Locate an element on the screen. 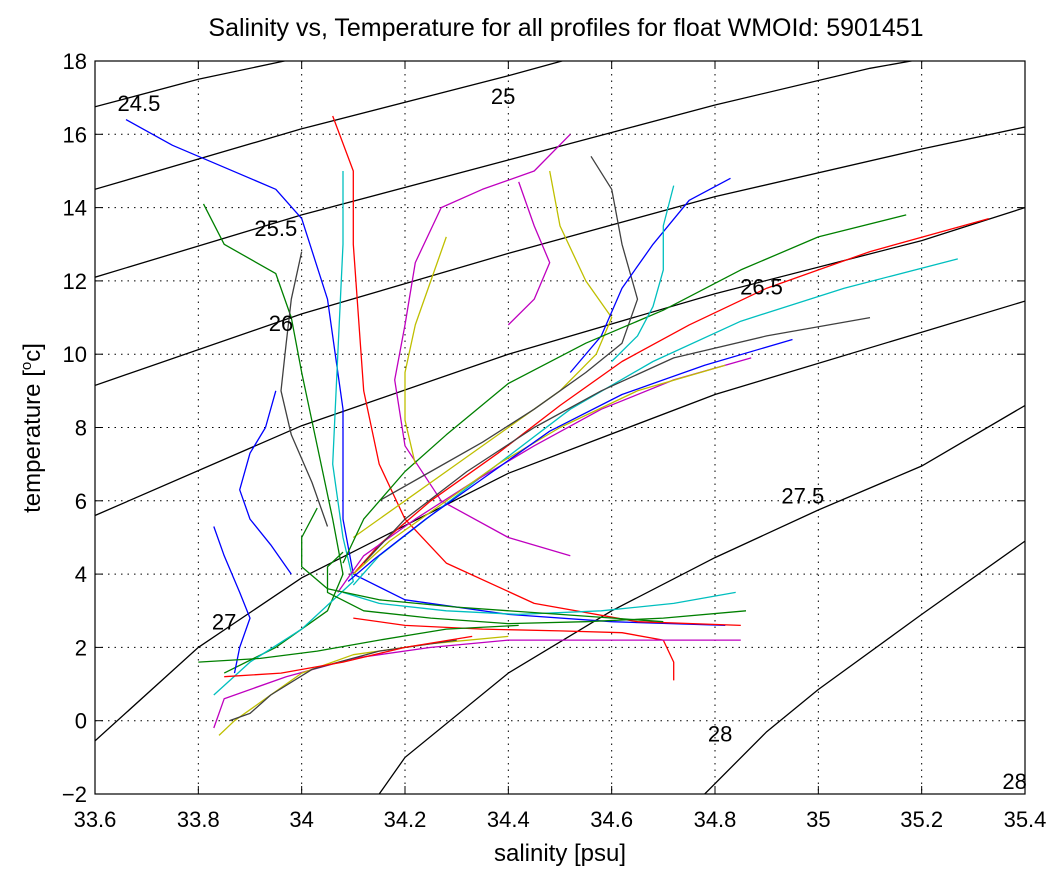 The image size is (1060, 876). y-tick-labels: −2 0 2 4 6 8 10 12 14 16 18 is located at coordinates (74, 428).